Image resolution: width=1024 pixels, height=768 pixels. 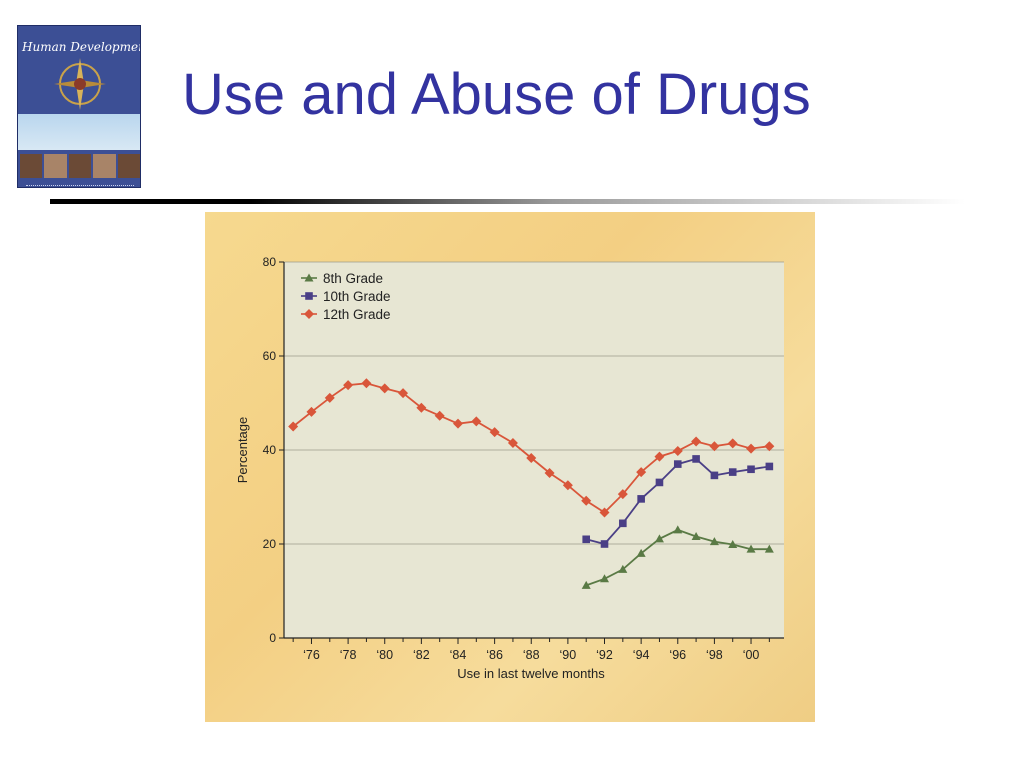 What do you see at coordinates (421, 655) in the screenshot?
I see `x-tick-label: ‘82` at bounding box center [421, 655].